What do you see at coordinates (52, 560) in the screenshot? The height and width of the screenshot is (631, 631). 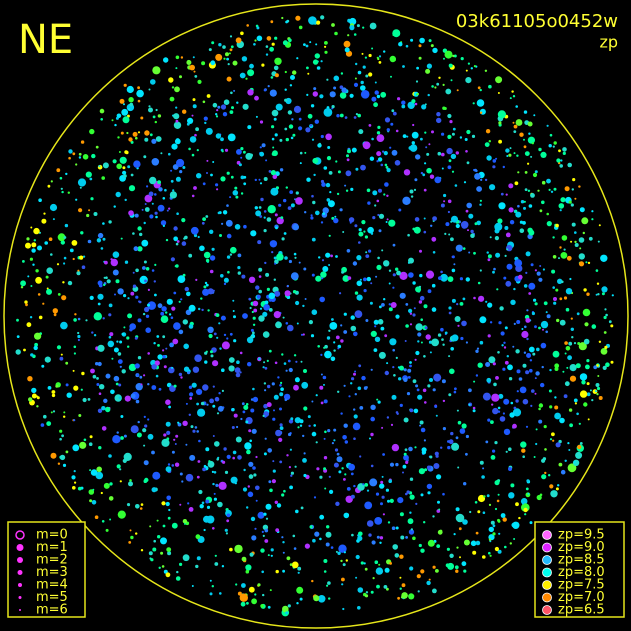 I see `magnitude-label: m=2` at bounding box center [52, 560].